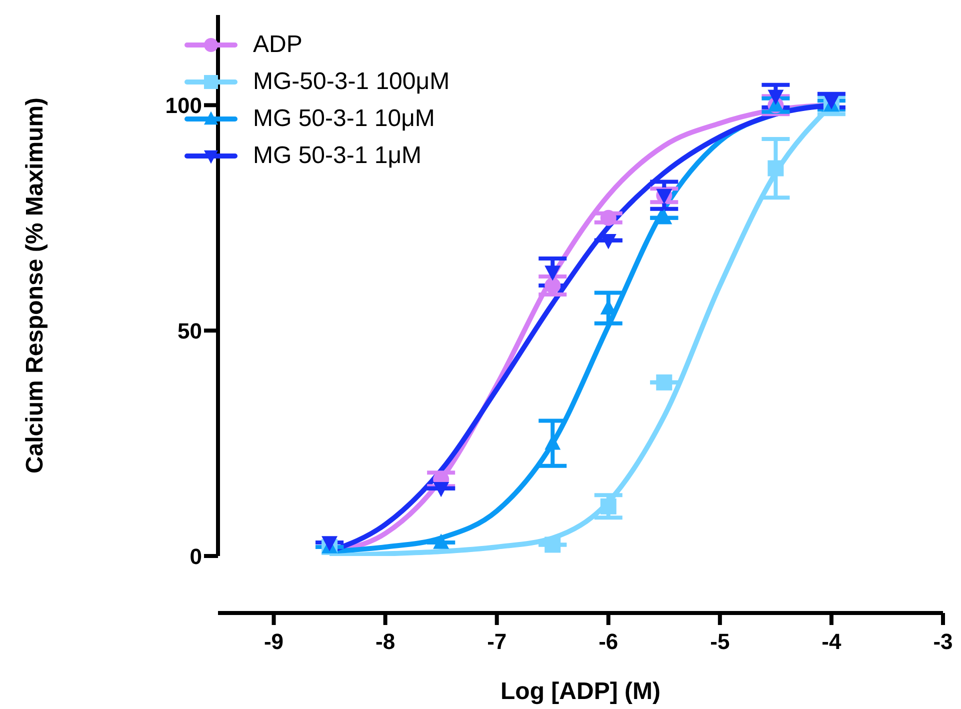 Image resolution: width=961 pixels, height=709 pixels. What do you see at coordinates (196, 556) in the screenshot?
I see `y-tick-label: 0` at bounding box center [196, 556].